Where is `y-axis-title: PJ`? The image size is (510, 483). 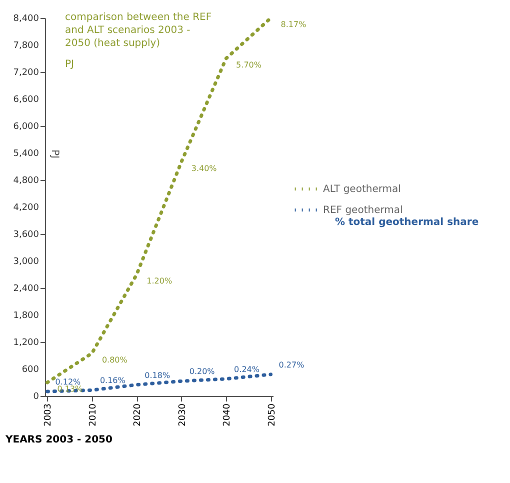 y-axis-title: PJ is located at coordinates (54, 154).